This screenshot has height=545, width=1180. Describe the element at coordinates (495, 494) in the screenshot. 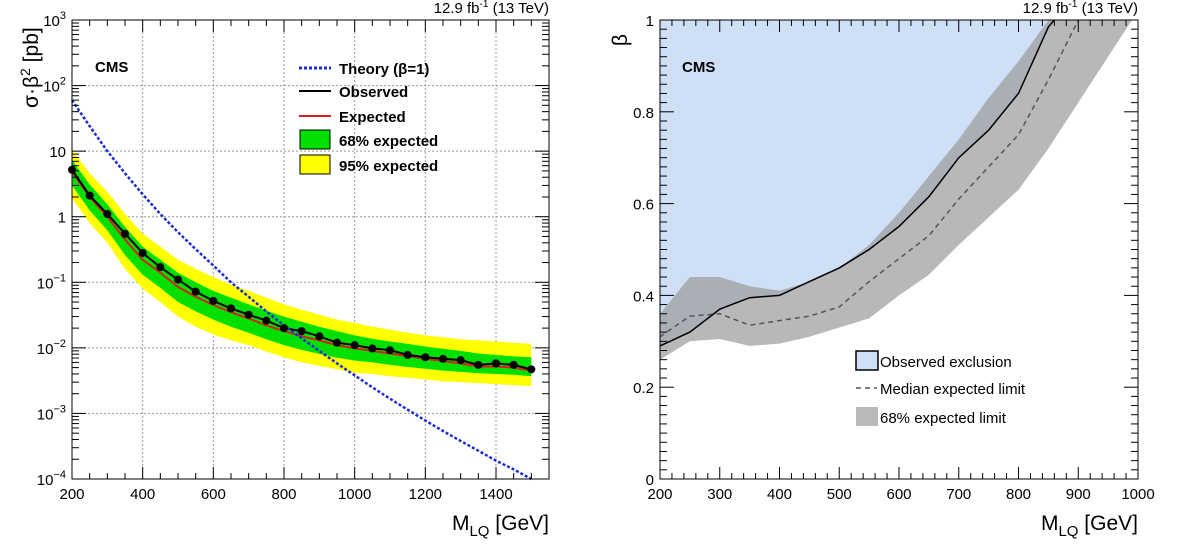

I see `x-tick-label: 1400` at that location.